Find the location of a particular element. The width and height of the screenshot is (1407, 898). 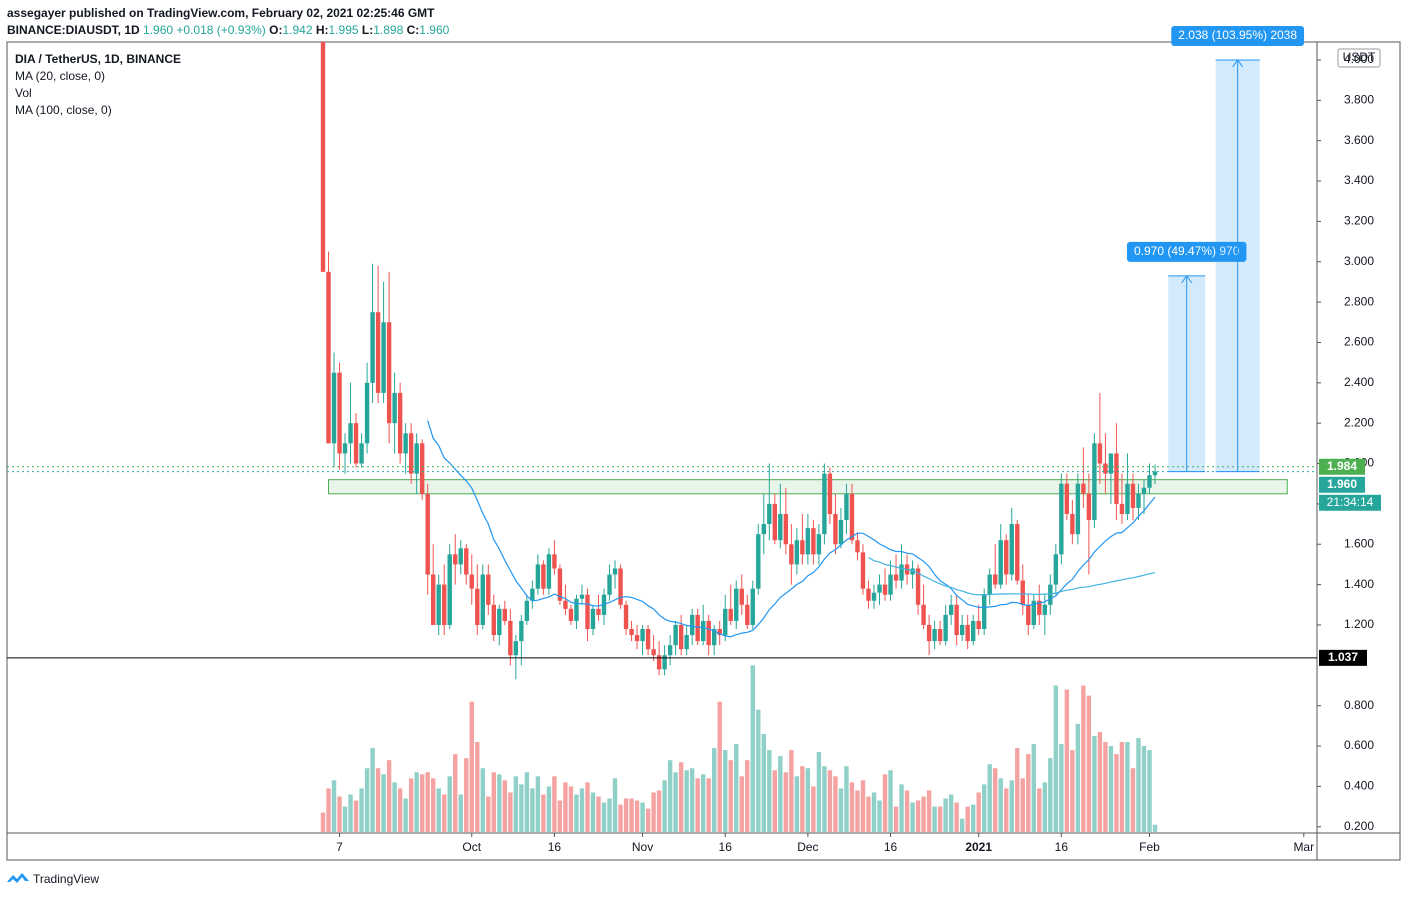

ohlc-value: 1.960 is located at coordinates (434, 30).